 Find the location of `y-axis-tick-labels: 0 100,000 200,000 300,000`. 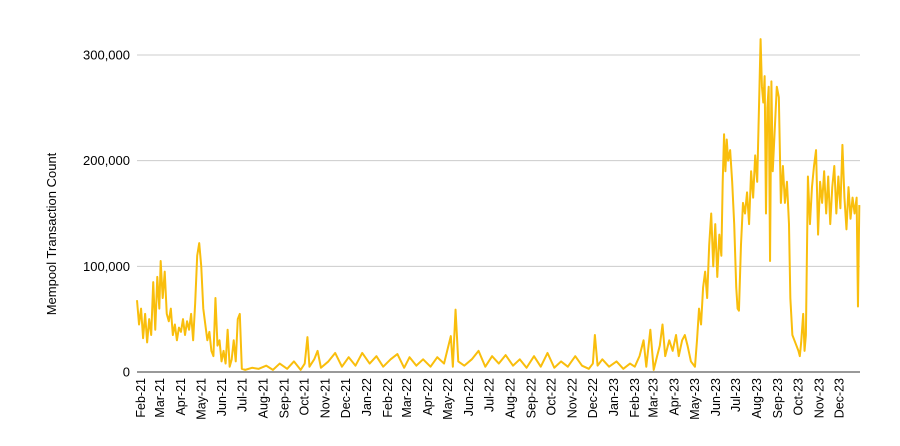

y-axis-tick-labels: 0 100,000 200,000 300,000 is located at coordinates (106, 214).